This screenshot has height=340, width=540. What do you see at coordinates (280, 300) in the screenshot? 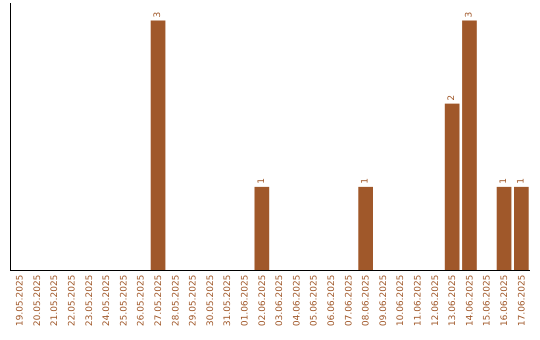
I see `x-tick-label: 03.06.2025` at bounding box center [280, 300].